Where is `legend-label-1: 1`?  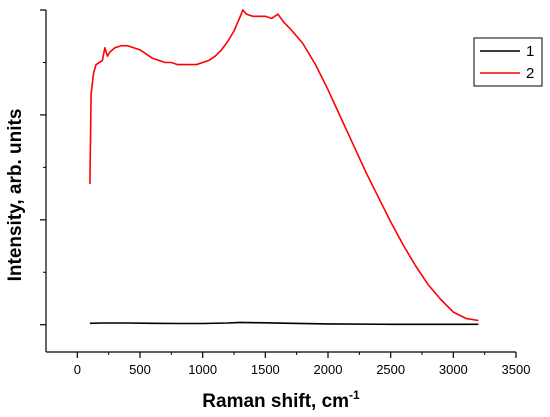
legend-label-1: 1 is located at coordinates (530, 51).